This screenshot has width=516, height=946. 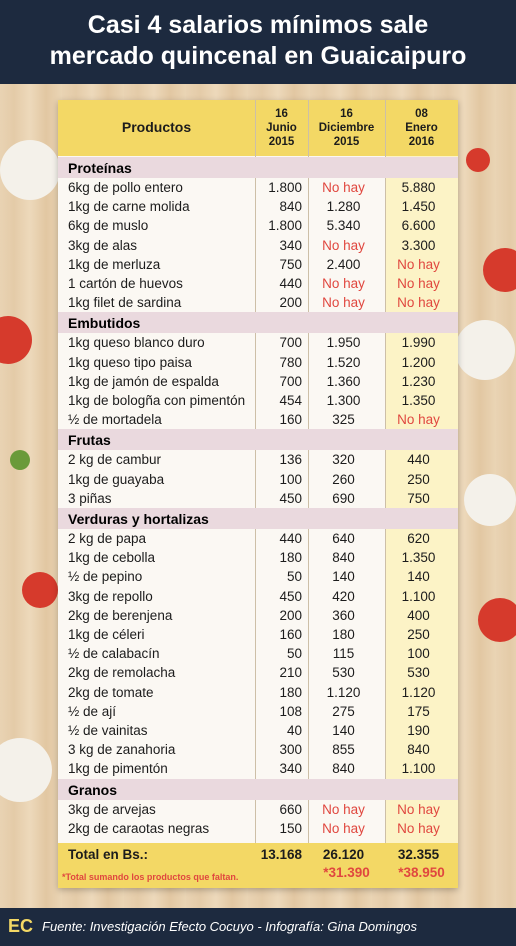 What do you see at coordinates (115, 420) in the screenshot?
I see `product-name: ½ de mortadela` at bounding box center [115, 420].